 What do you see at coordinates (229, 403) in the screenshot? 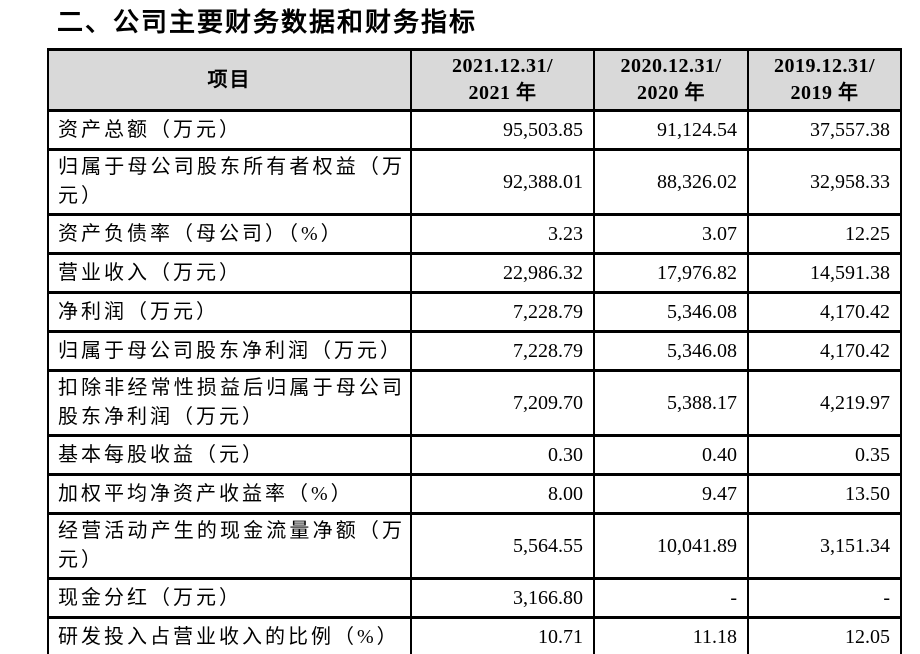
I see `row-label: 扣除非经常性损益后归属于母公司股东净利润（万元）` at bounding box center [229, 403].